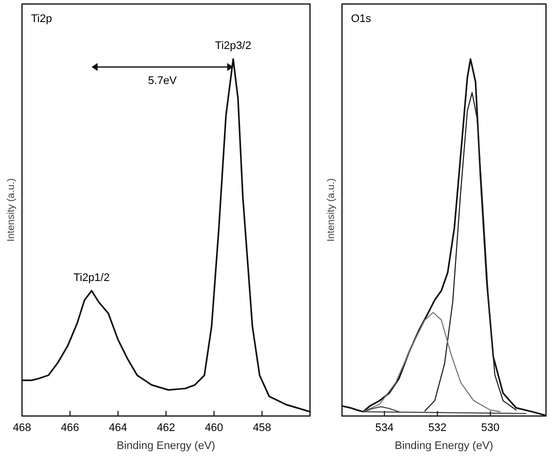 The height and width of the screenshot is (459, 552). I want to click on chart-title: Ti2p, so click(41, 19).